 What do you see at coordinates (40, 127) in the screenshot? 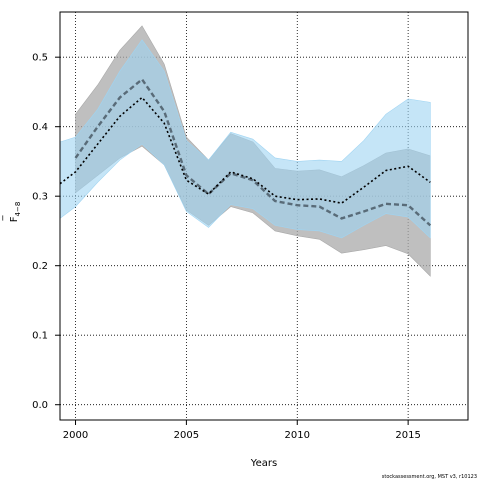
I see `y-tick-label: 0.4` at bounding box center [40, 127].